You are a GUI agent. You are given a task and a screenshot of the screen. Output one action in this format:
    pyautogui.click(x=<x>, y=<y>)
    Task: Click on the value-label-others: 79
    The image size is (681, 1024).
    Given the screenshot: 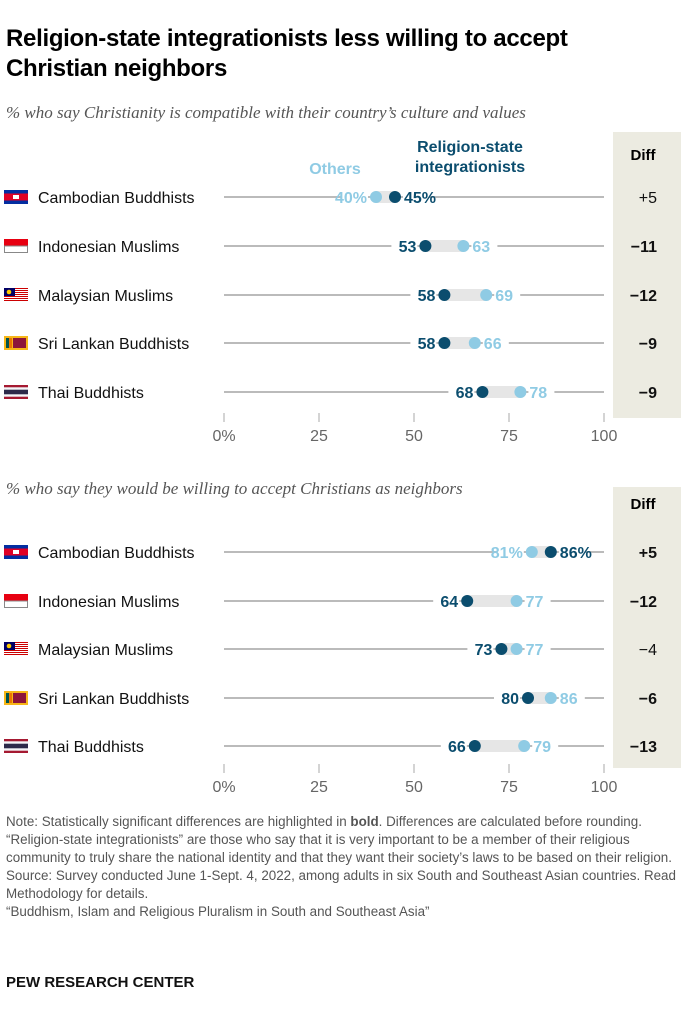 What is the action you would take?
    pyautogui.click(x=542, y=747)
    